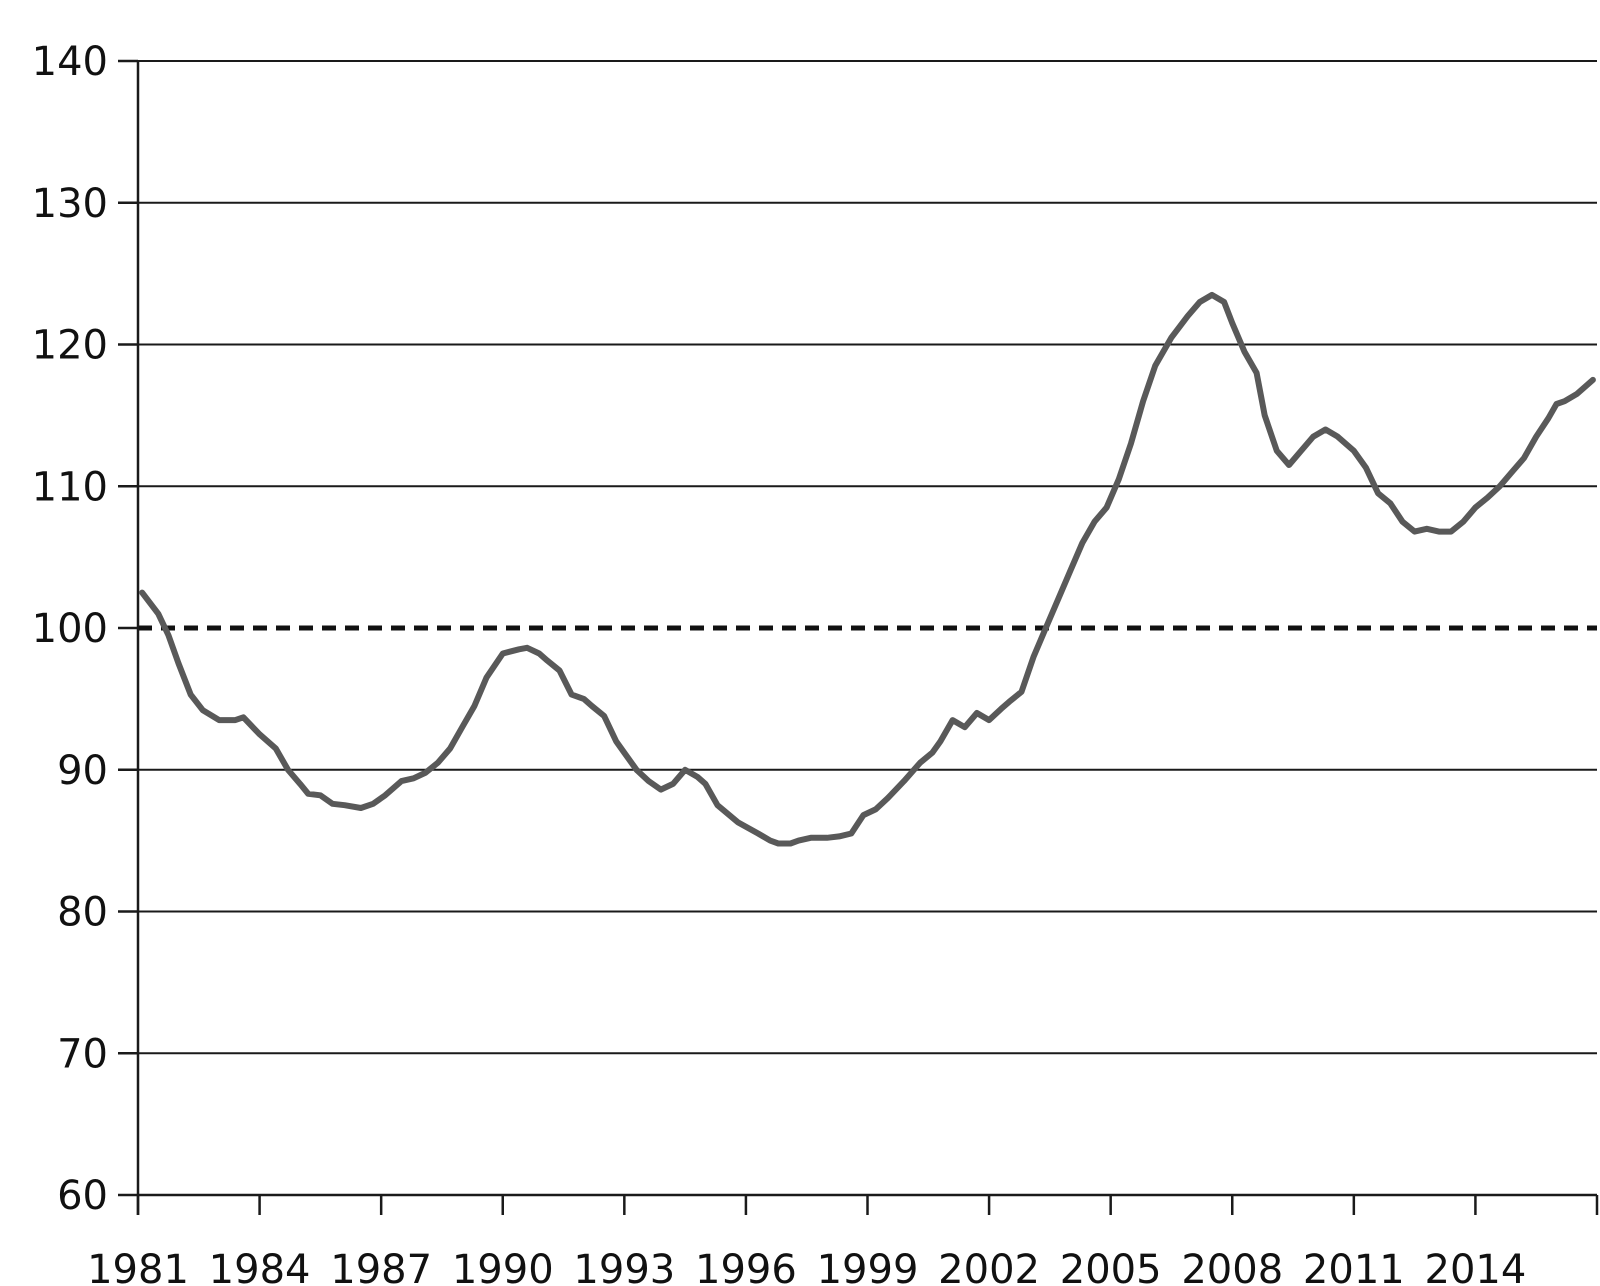 The image size is (1600, 1286). I want to click on y-tick-label: 110, so click(70, 487).